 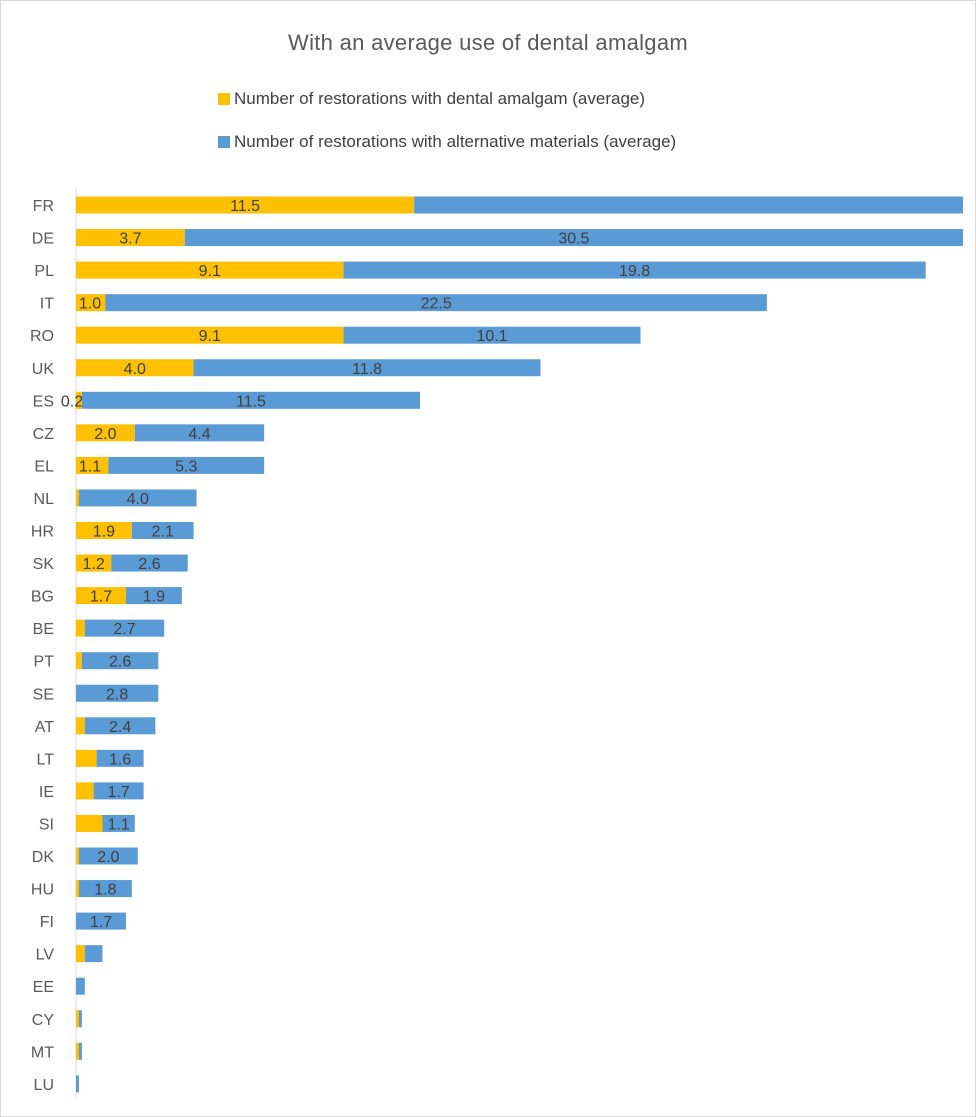 I want to click on data-label-alternative: 11.8, so click(x=367, y=369).